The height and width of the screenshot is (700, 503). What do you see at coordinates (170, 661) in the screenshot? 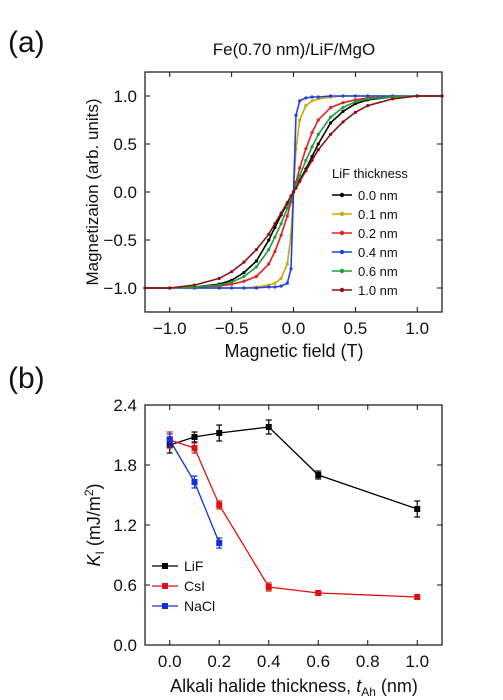
I see `panel-b-x-tick-label: 0.0` at bounding box center [170, 661].